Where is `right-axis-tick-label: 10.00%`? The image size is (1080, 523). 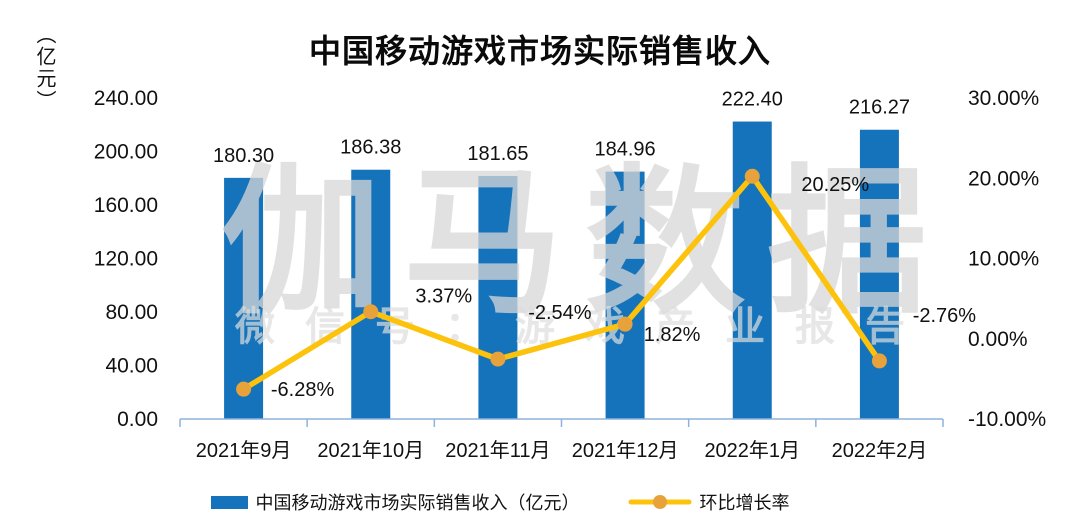
right-axis-tick-label: 10.00% is located at coordinates (1003, 259).